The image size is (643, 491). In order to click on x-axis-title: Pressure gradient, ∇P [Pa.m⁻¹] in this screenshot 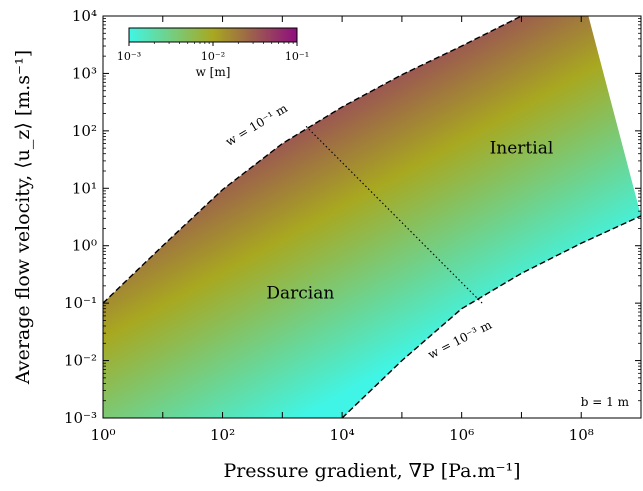, I will do `click(371, 471)`.